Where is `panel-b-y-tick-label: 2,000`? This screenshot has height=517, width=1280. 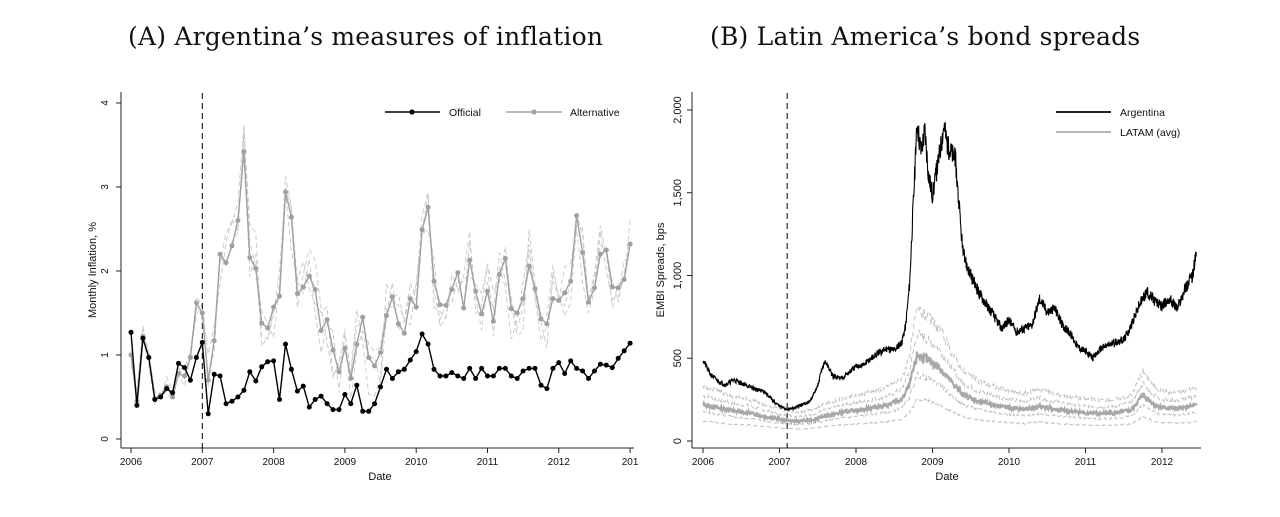
panel-b-y-tick-label: 2,000 is located at coordinates (678, 110).